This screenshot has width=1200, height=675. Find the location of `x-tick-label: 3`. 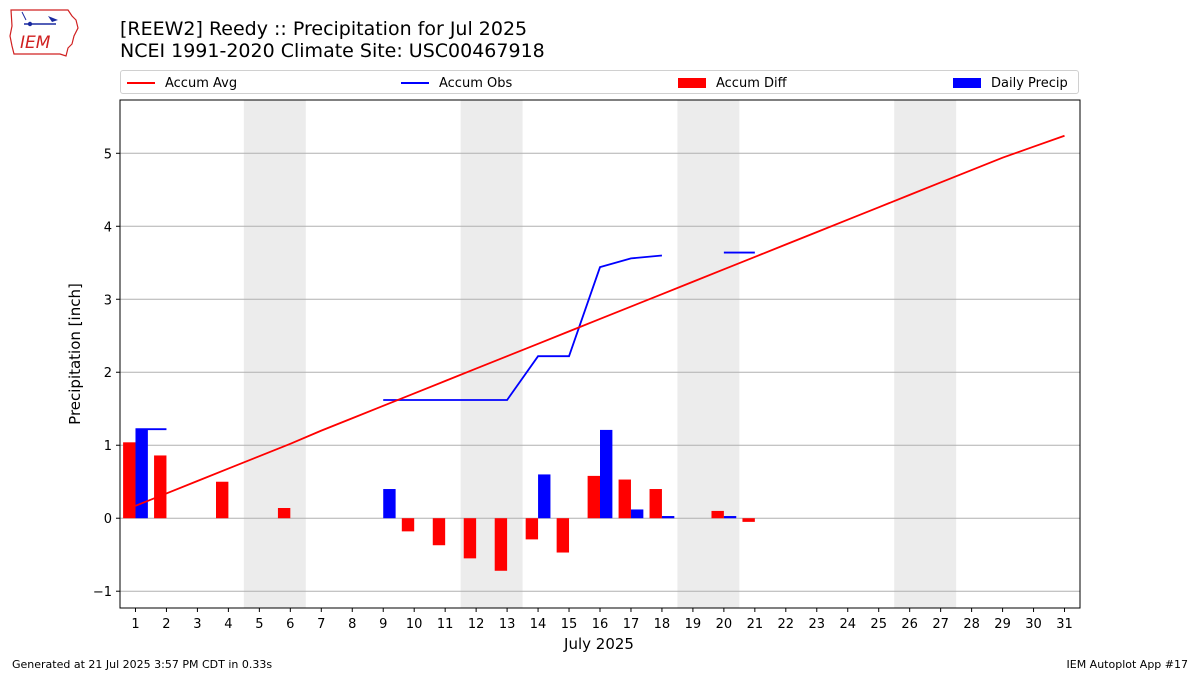

x-tick-label: 3 is located at coordinates (197, 624).